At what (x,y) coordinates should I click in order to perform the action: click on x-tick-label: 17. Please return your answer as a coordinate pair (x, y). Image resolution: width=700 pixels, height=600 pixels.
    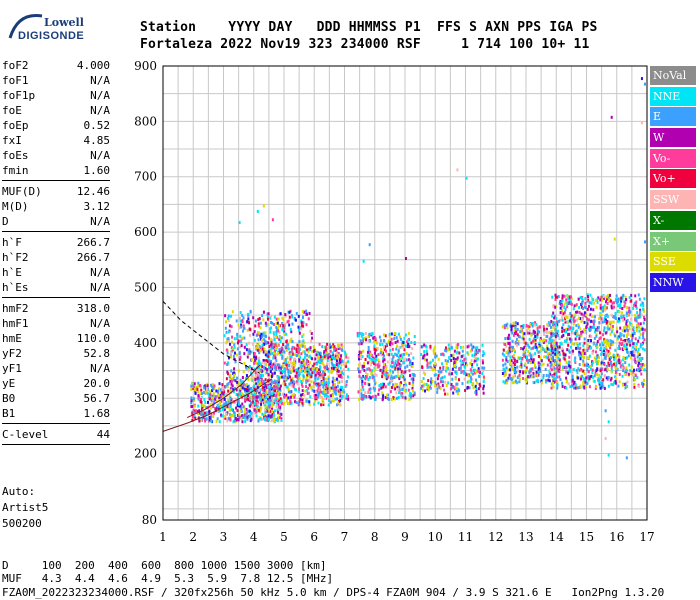
    Looking at the image, I should click on (646, 537).